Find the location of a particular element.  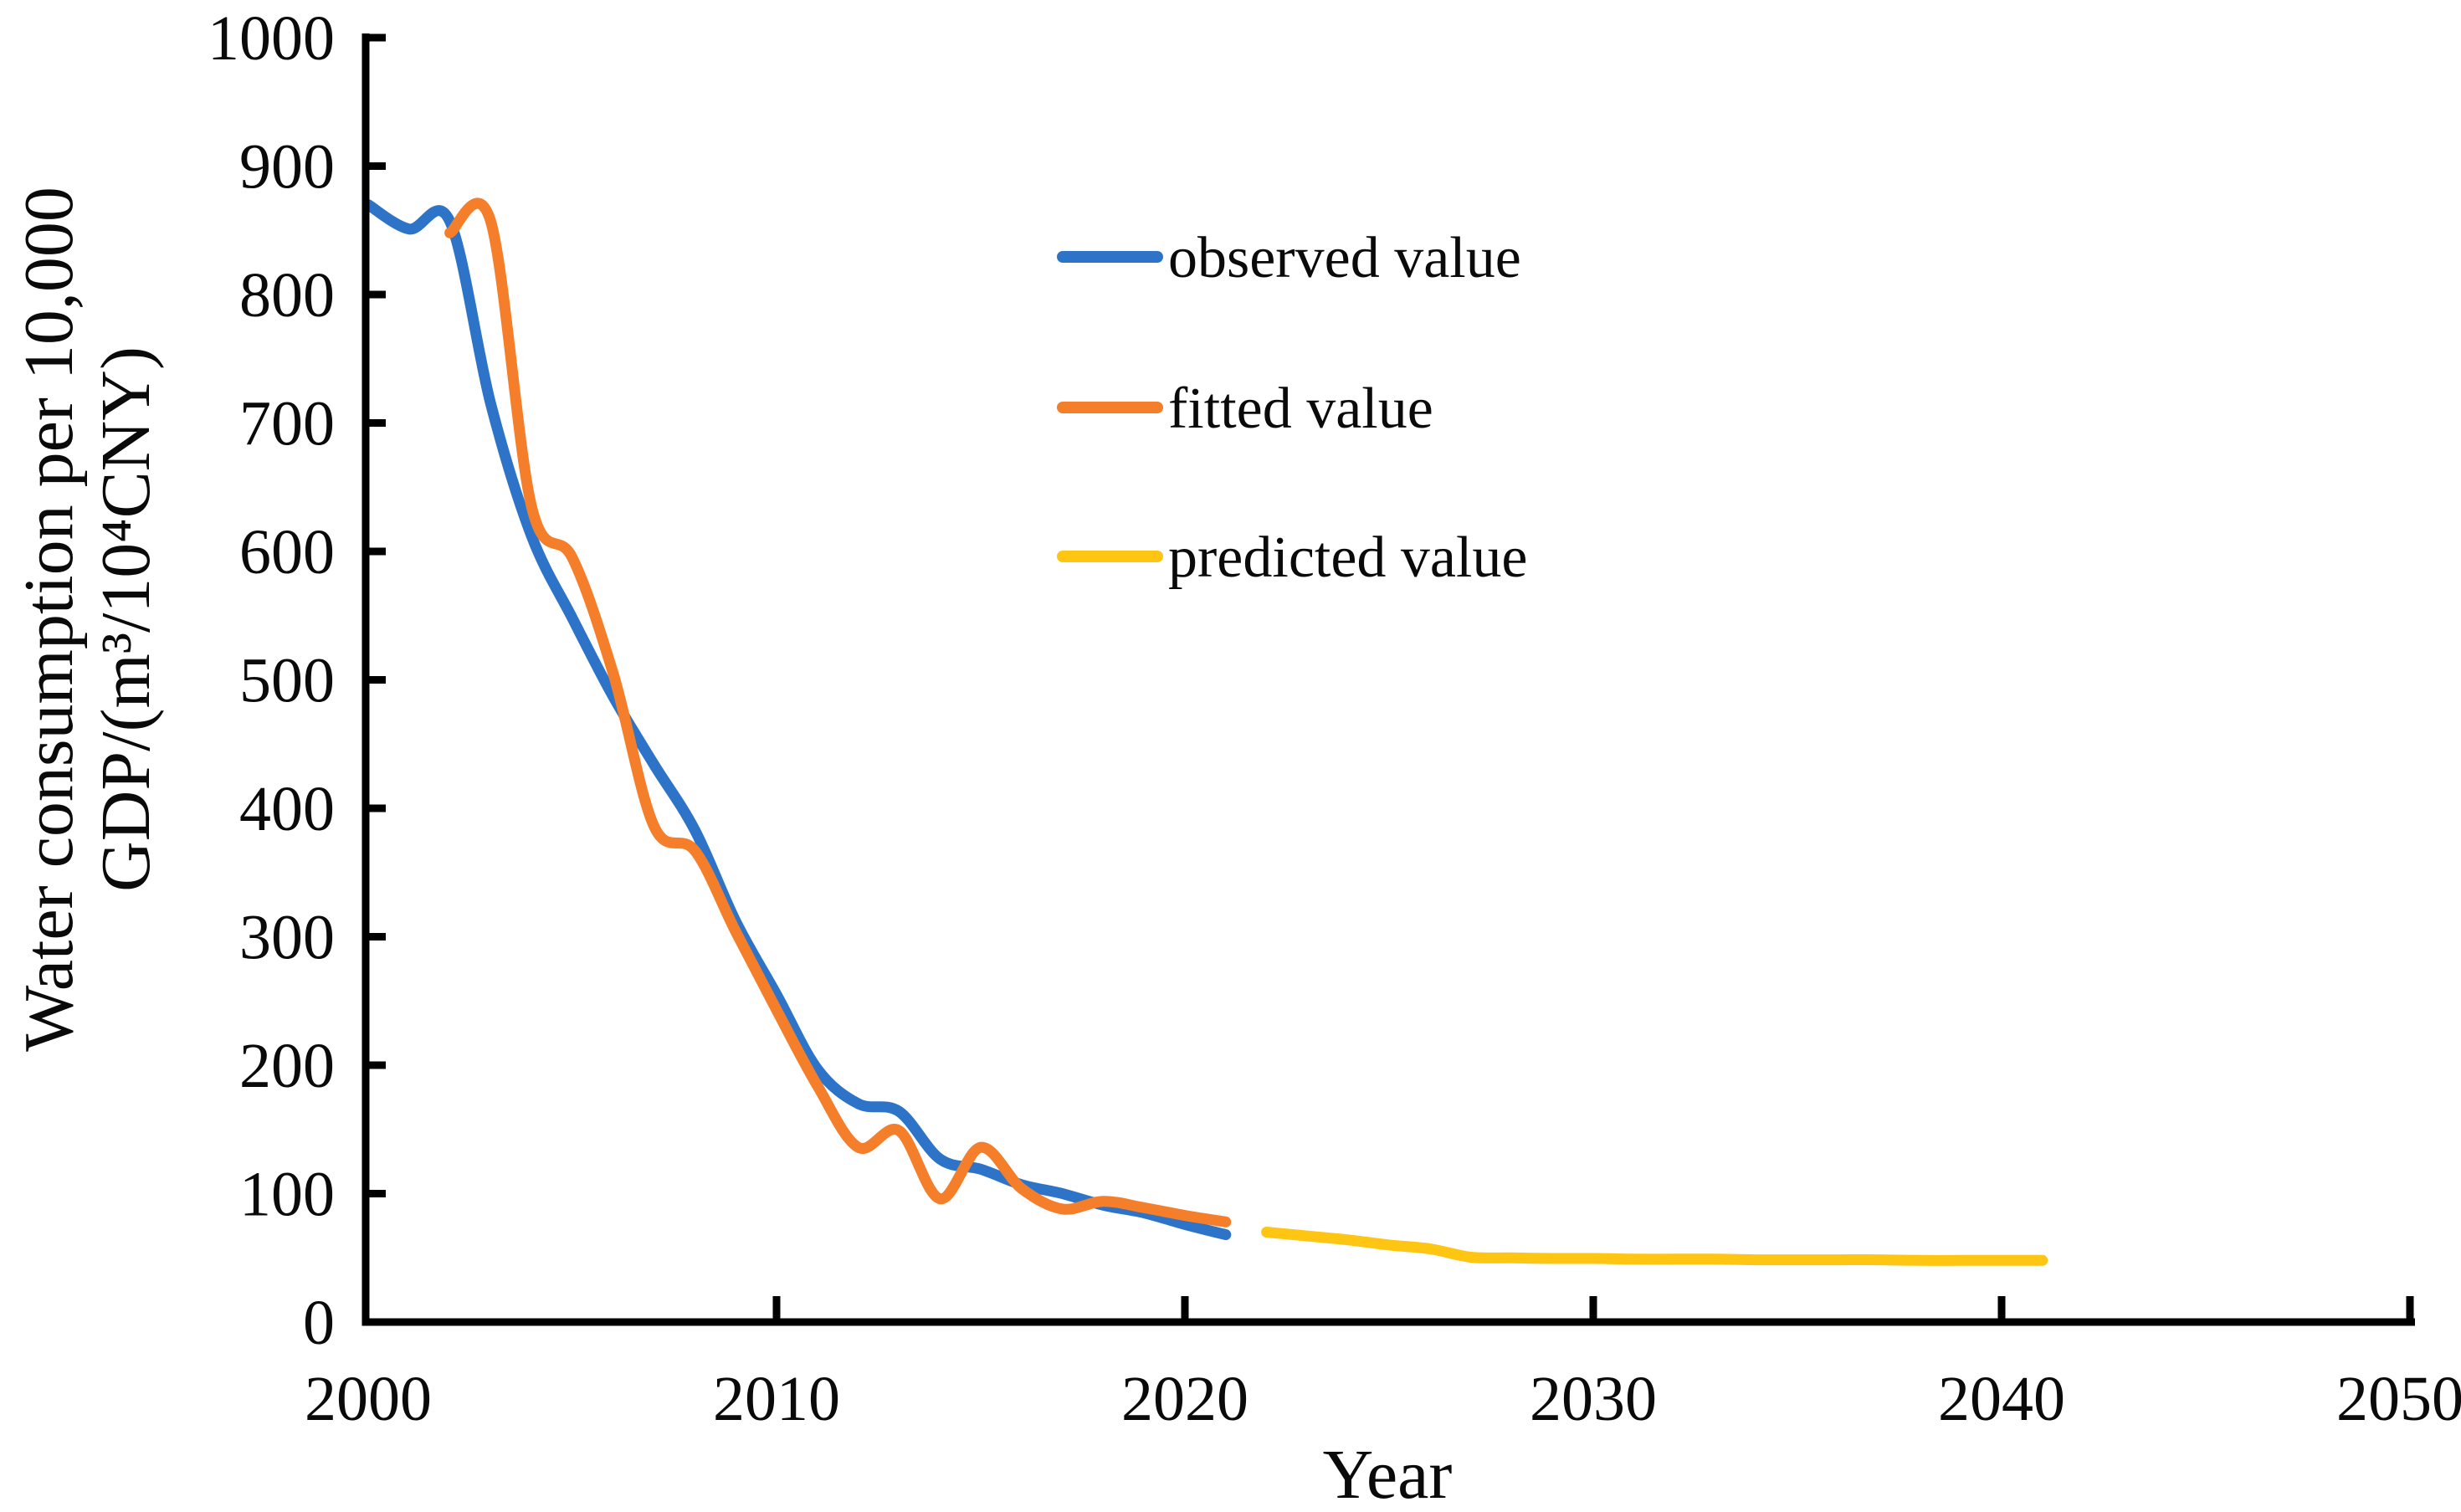

y-tick-label: 200 is located at coordinates (287, 1066).